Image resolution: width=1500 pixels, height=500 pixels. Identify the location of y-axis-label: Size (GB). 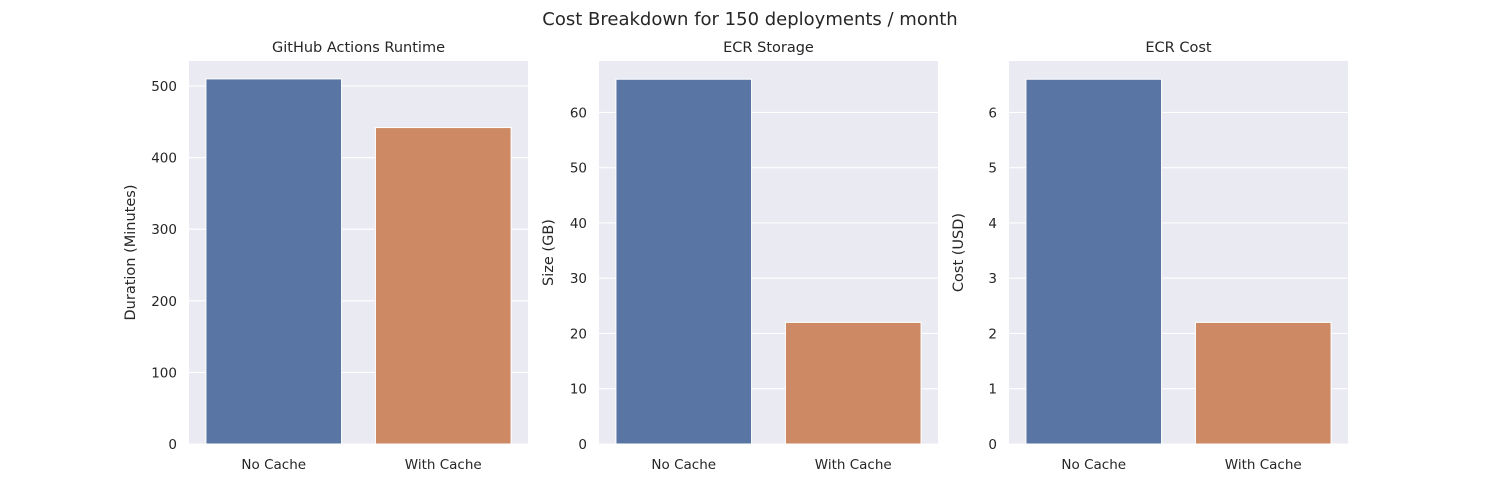
(549, 252).